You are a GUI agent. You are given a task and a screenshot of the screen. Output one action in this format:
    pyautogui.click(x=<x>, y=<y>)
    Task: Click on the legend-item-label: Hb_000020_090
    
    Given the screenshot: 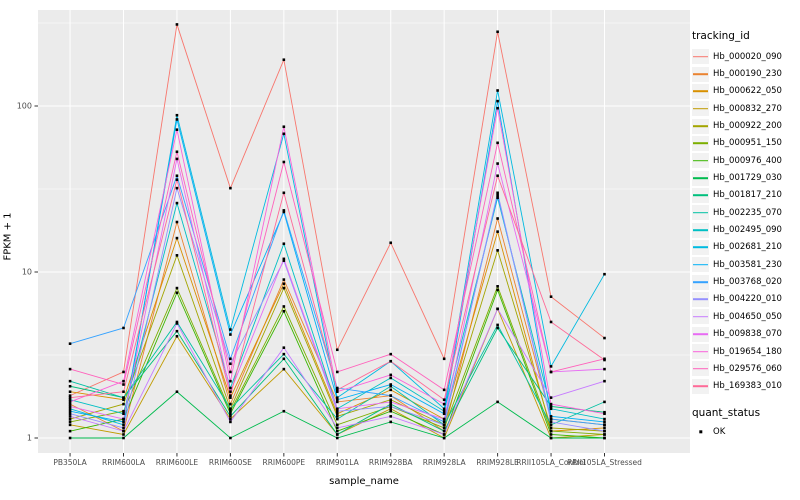 What is the action you would take?
    pyautogui.click(x=747, y=56)
    